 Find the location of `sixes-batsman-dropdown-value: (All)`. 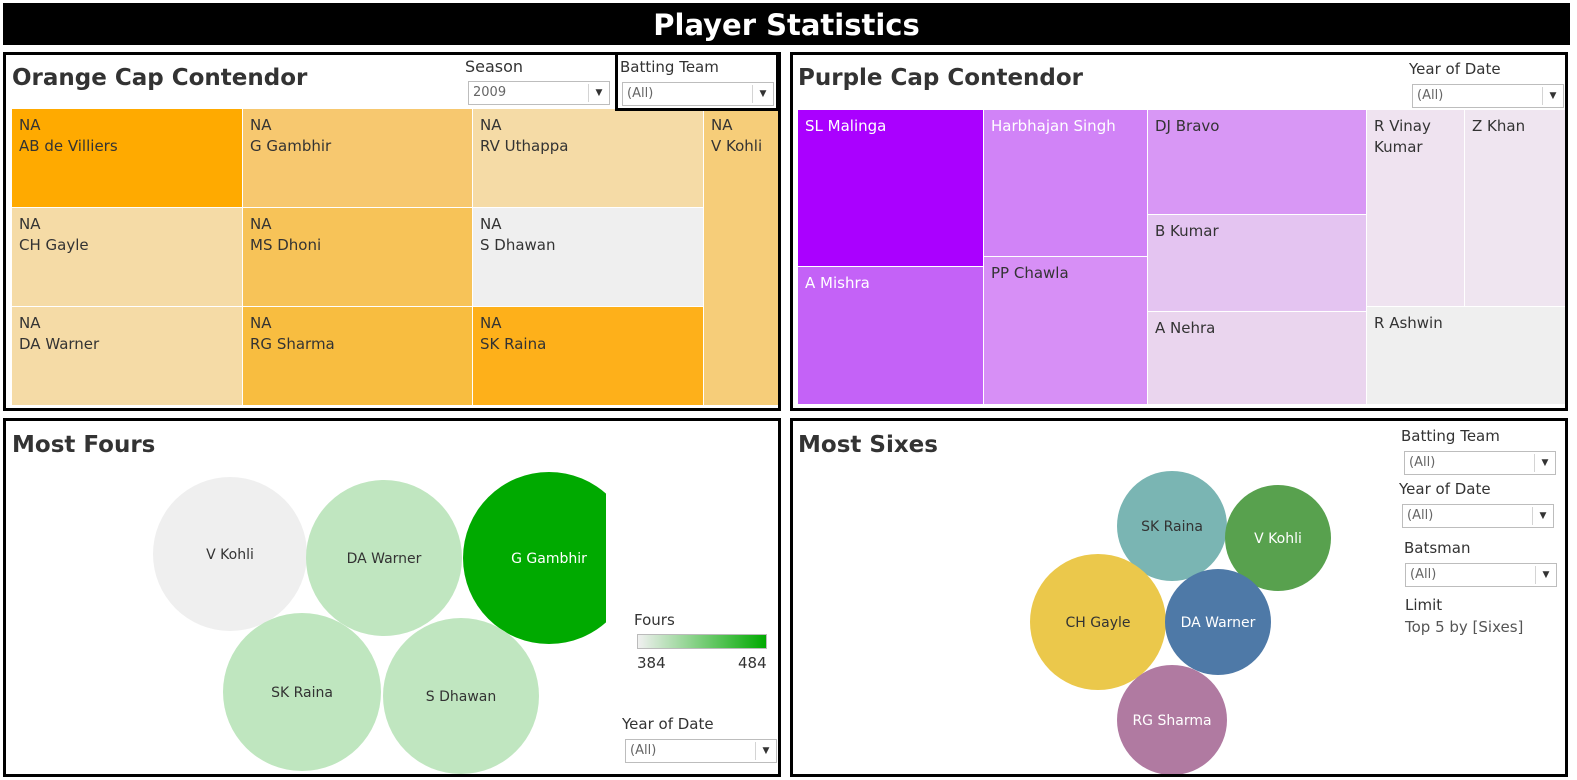

sixes-batsman-dropdown-value: (All) is located at coordinates (1423, 574).